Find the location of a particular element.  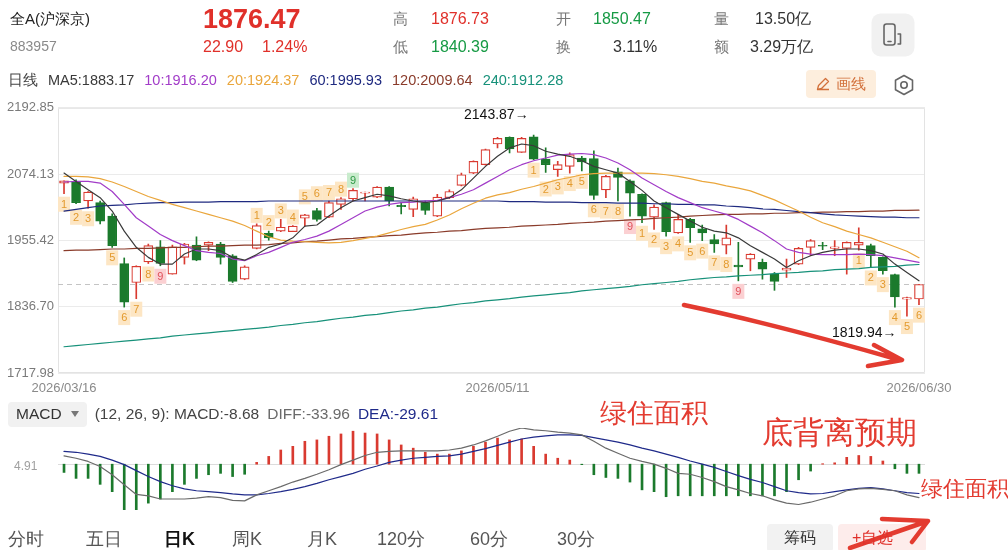

text: 量 is located at coordinates (721, 19).